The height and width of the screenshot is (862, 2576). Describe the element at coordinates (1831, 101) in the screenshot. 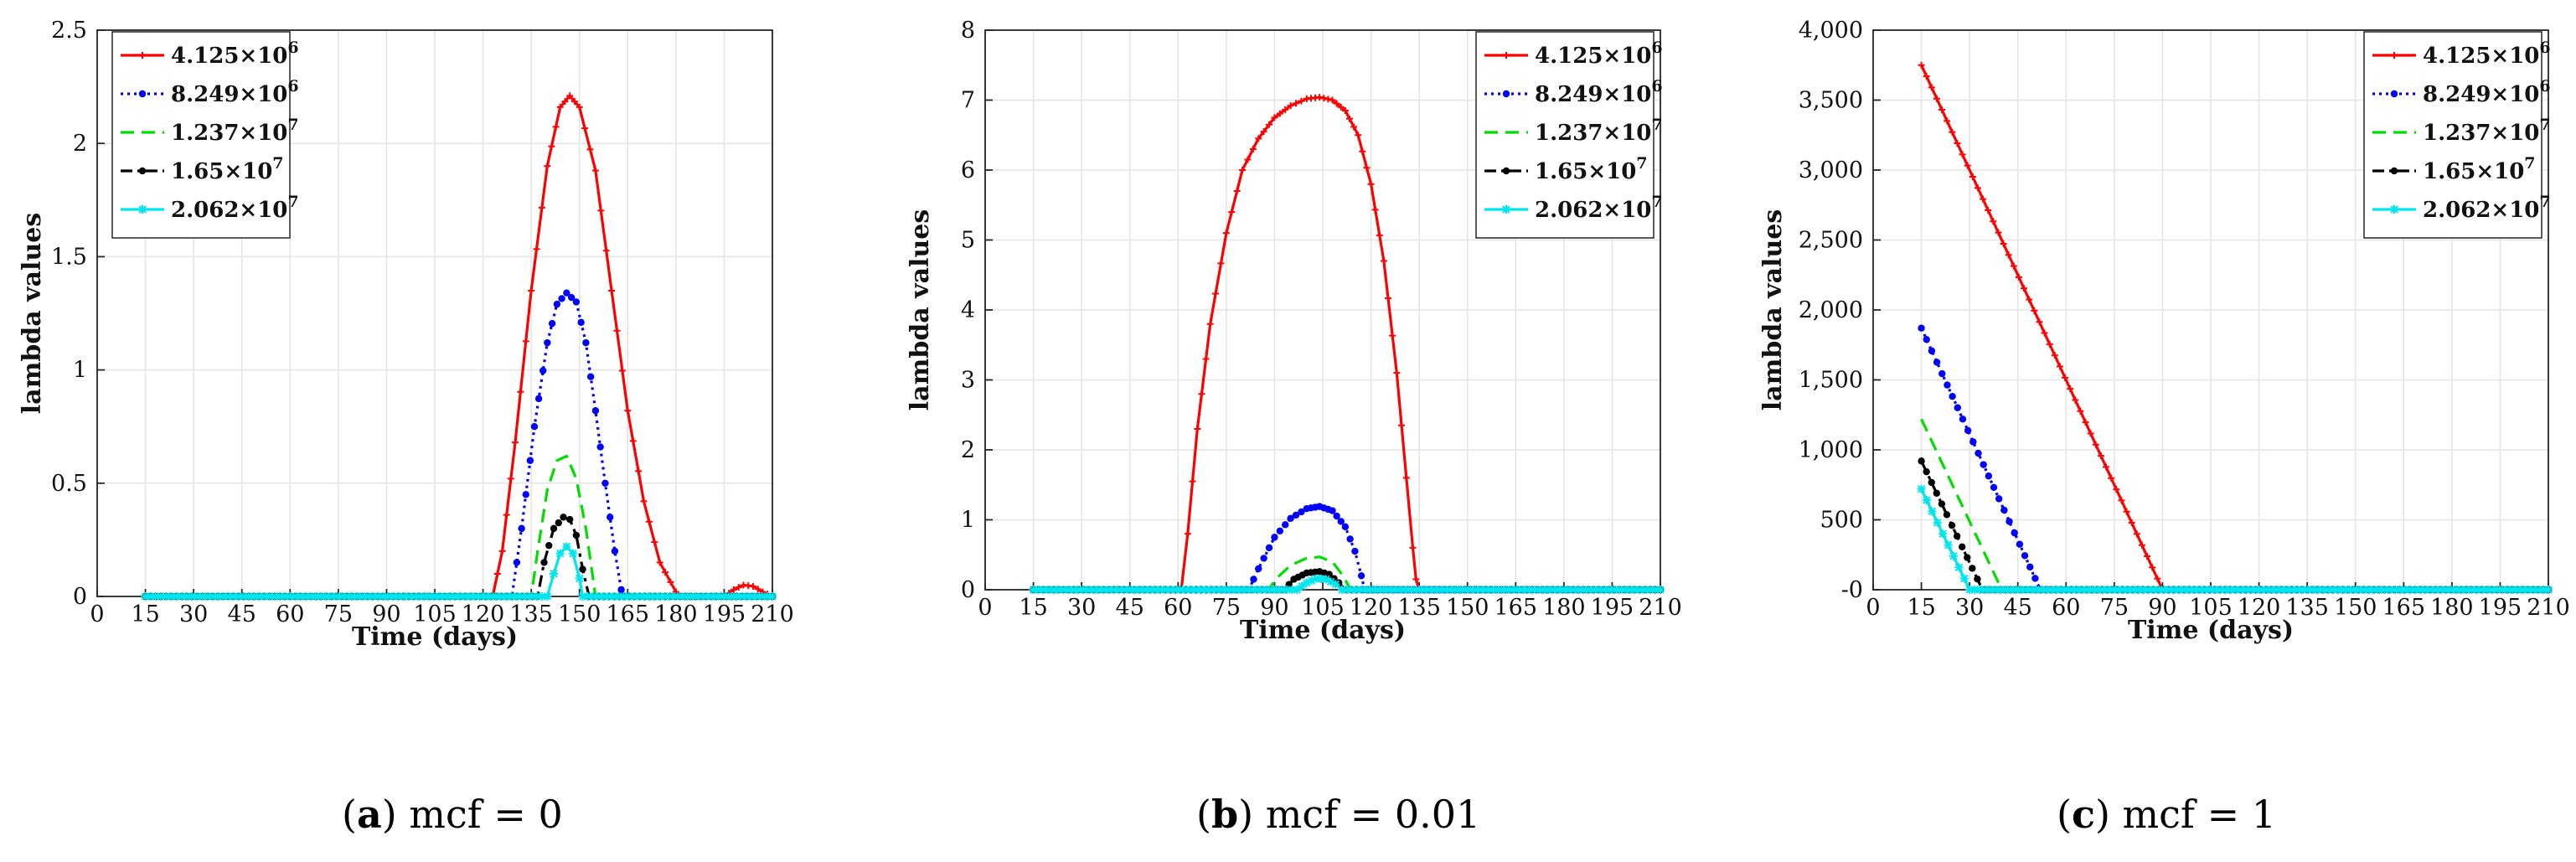

I see `y-tick-label: 3,500` at that location.